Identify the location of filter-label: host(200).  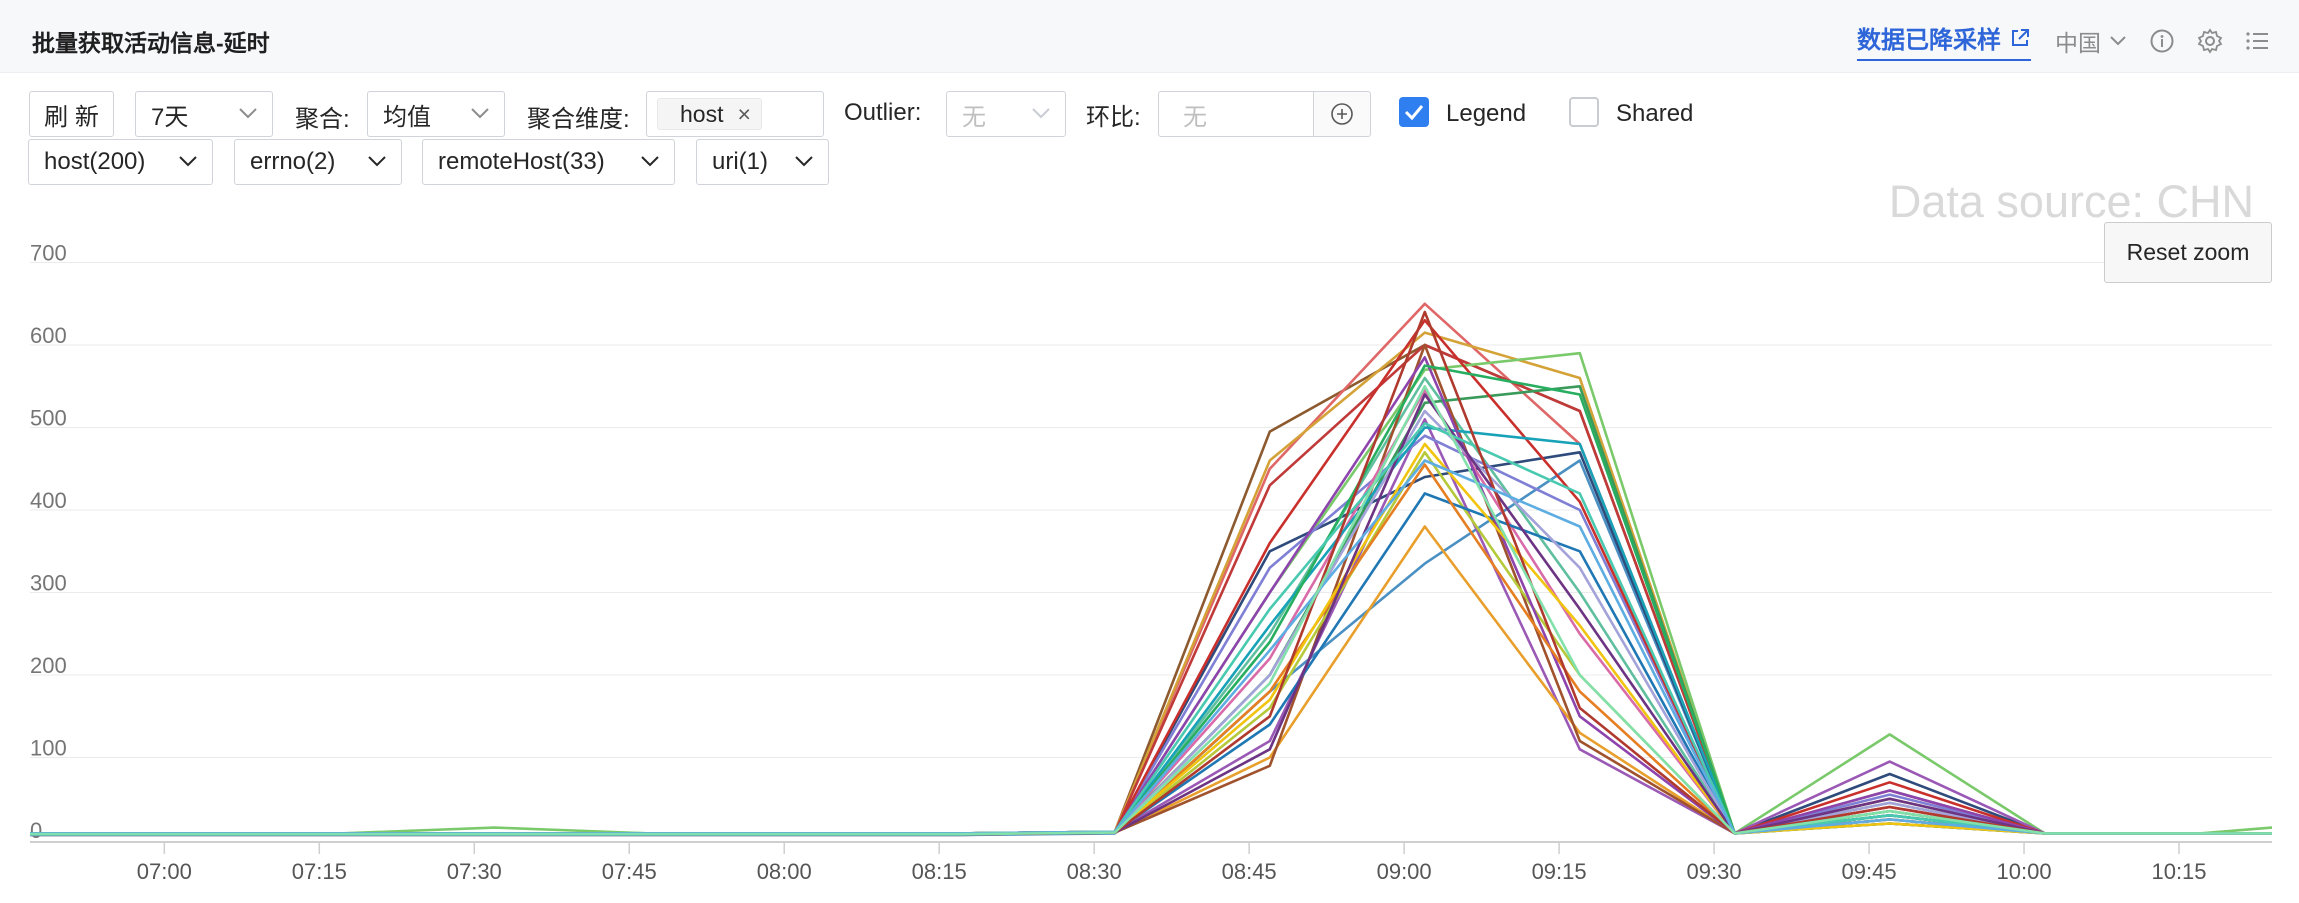
(95, 161).